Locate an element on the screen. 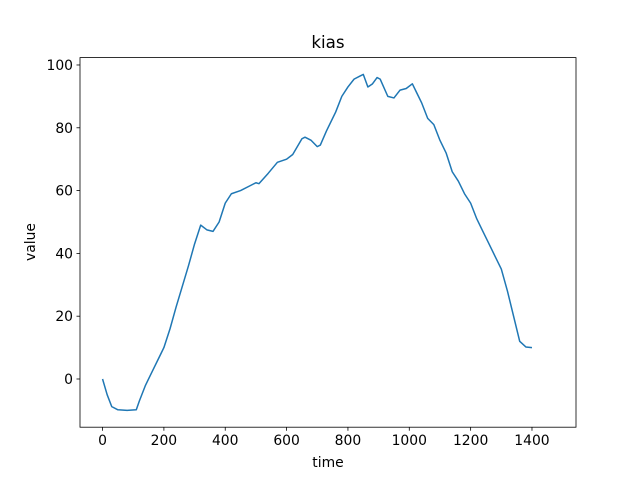 This screenshot has width=640, height=480. y-axis-label: value is located at coordinates (31, 242).